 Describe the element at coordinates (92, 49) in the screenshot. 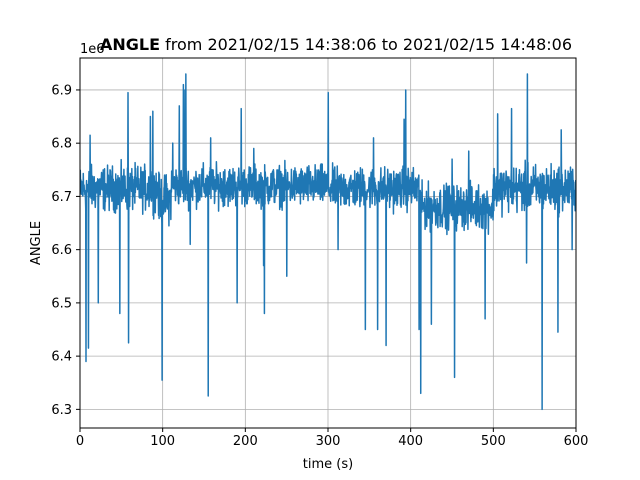

I see `y-offset-label: 1e6` at that location.